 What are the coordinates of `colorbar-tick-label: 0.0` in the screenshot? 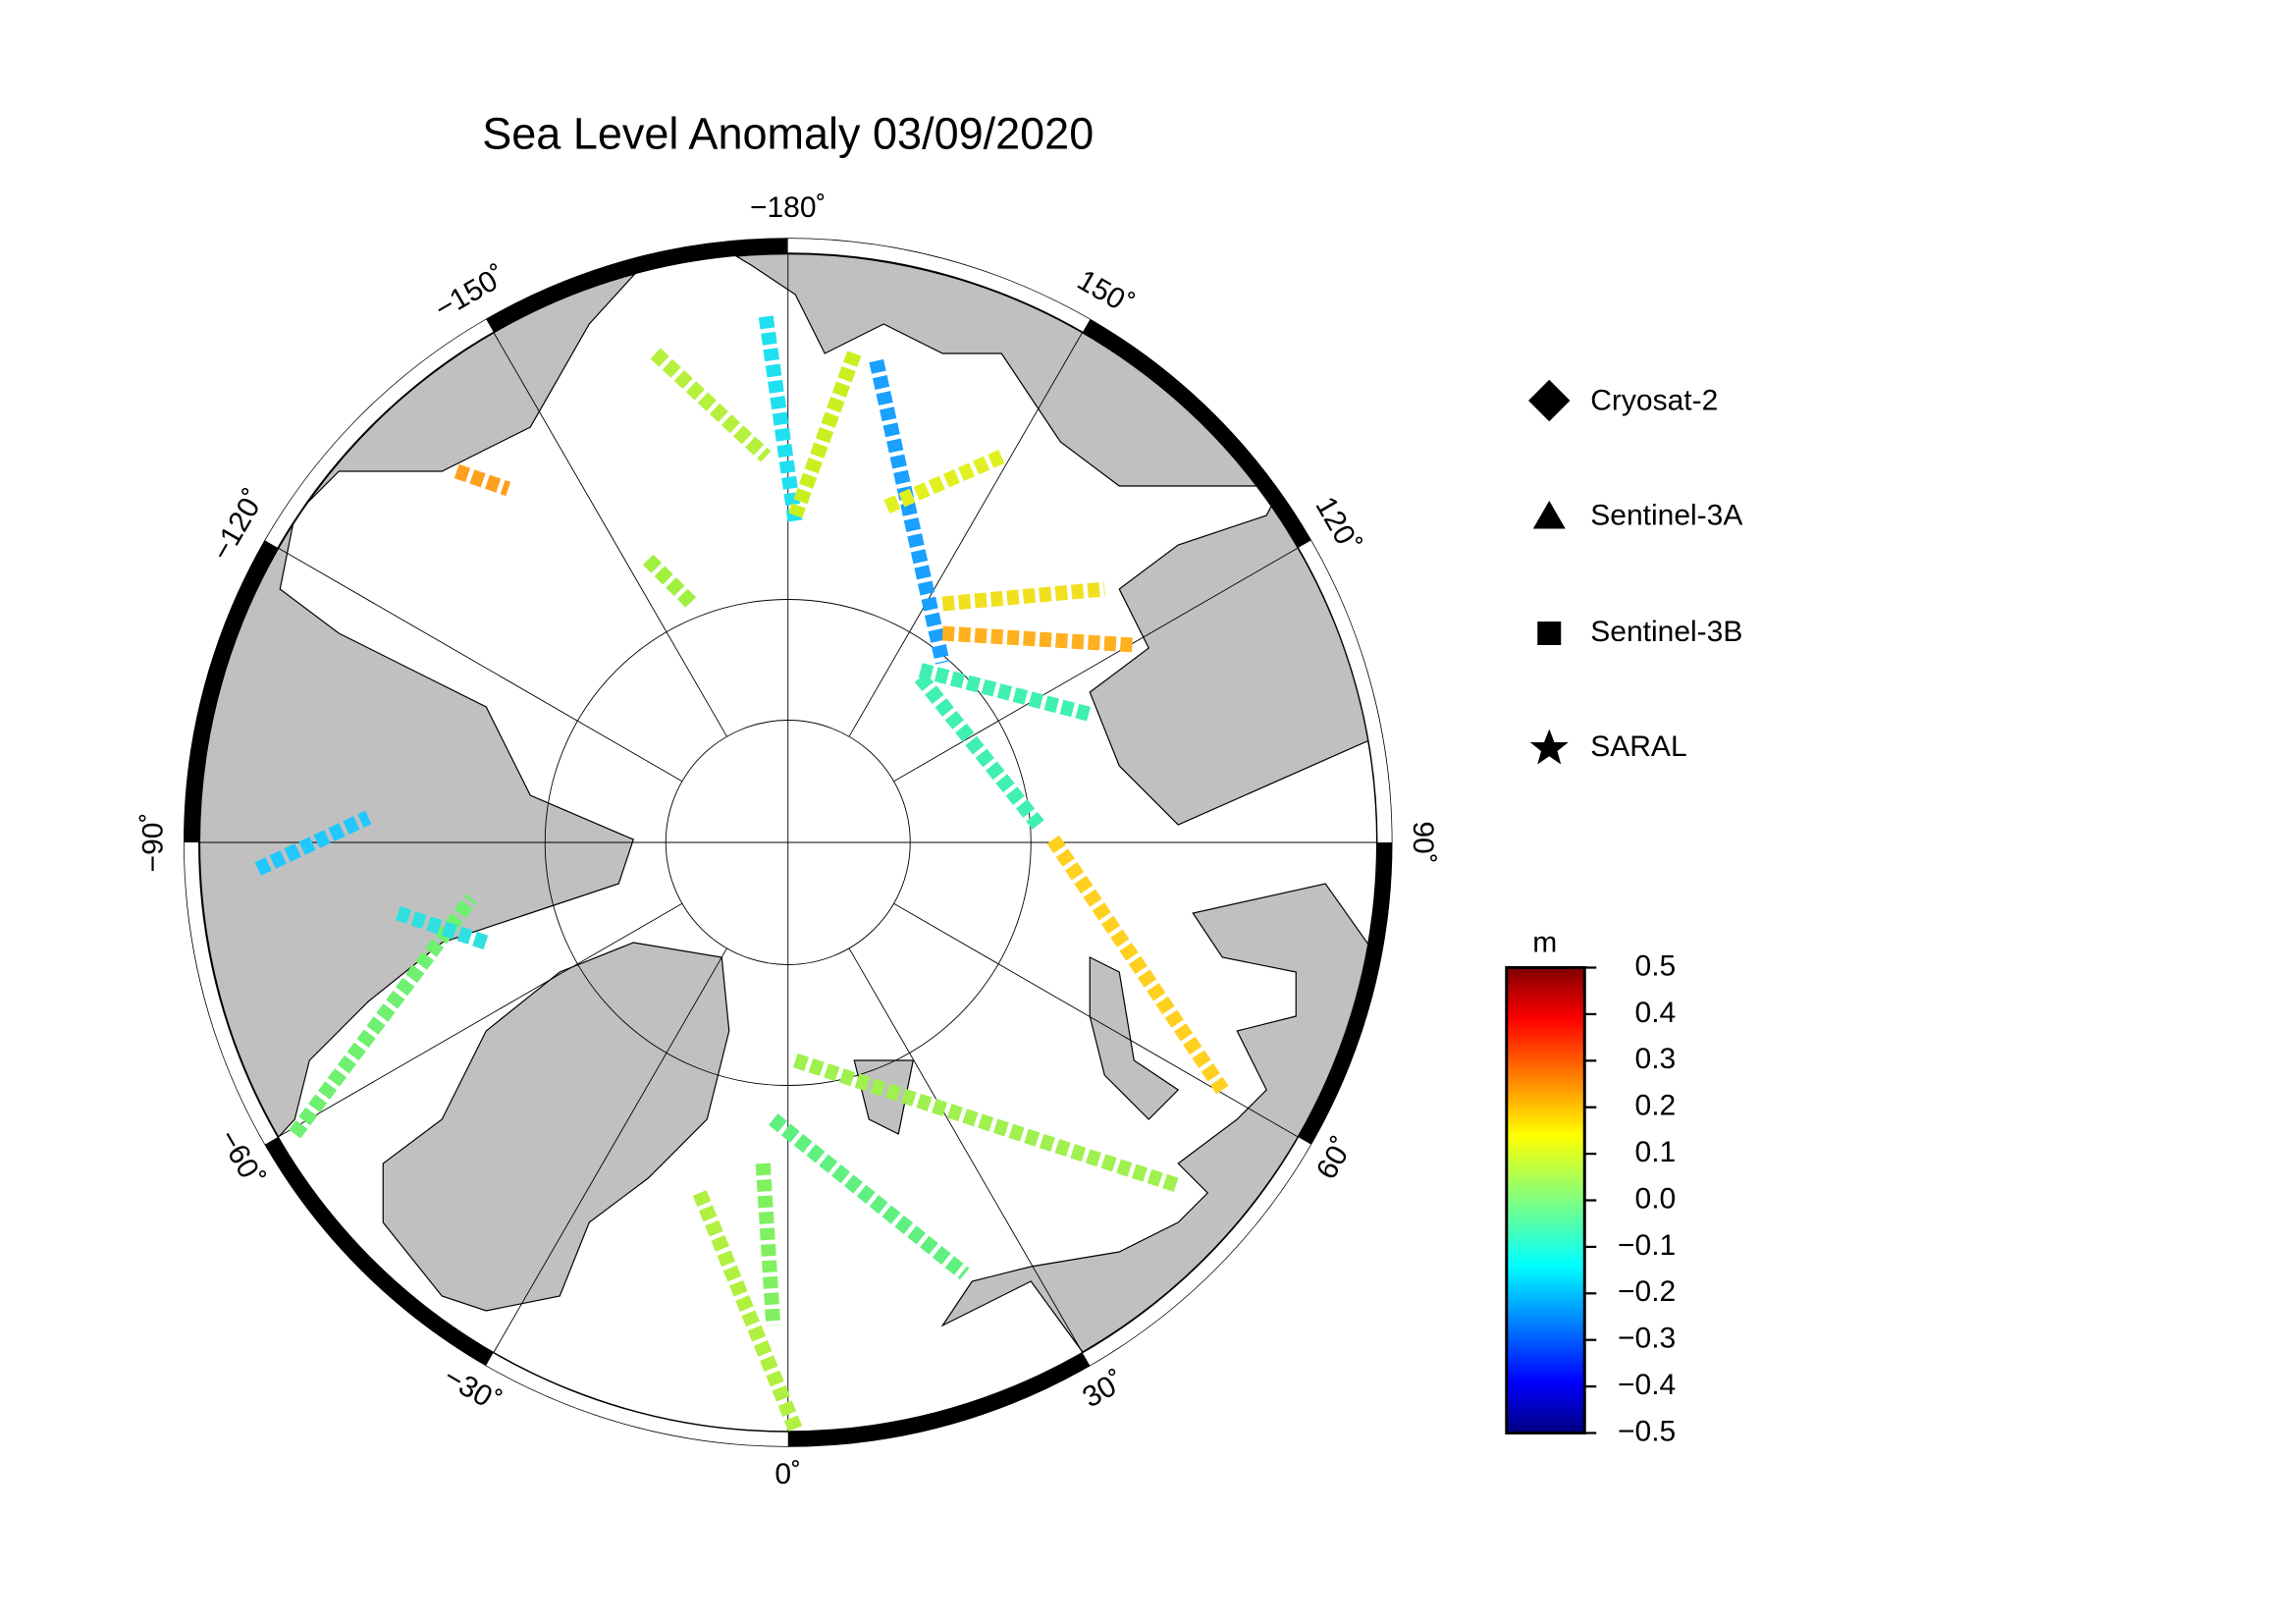 It's located at (1656, 1198).